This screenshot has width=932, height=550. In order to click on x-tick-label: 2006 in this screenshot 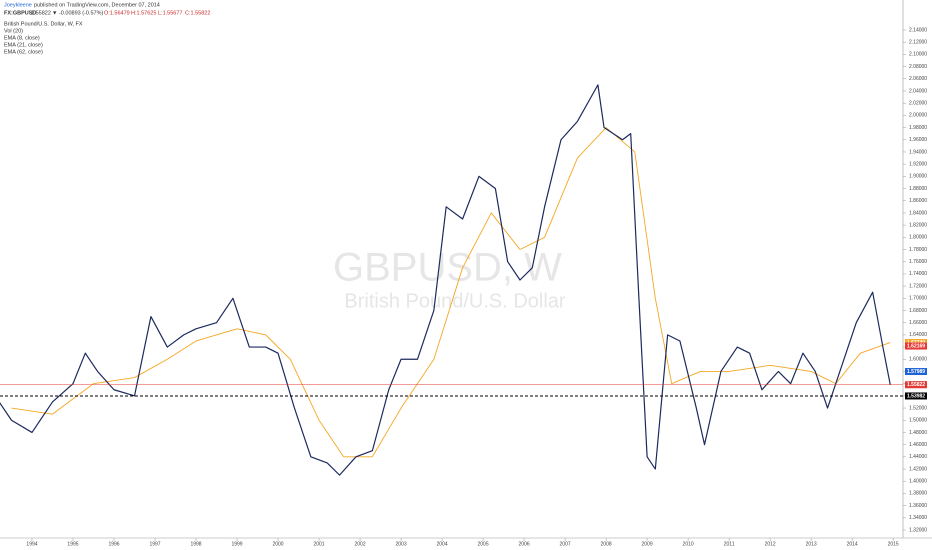, I will do `click(524, 544)`.